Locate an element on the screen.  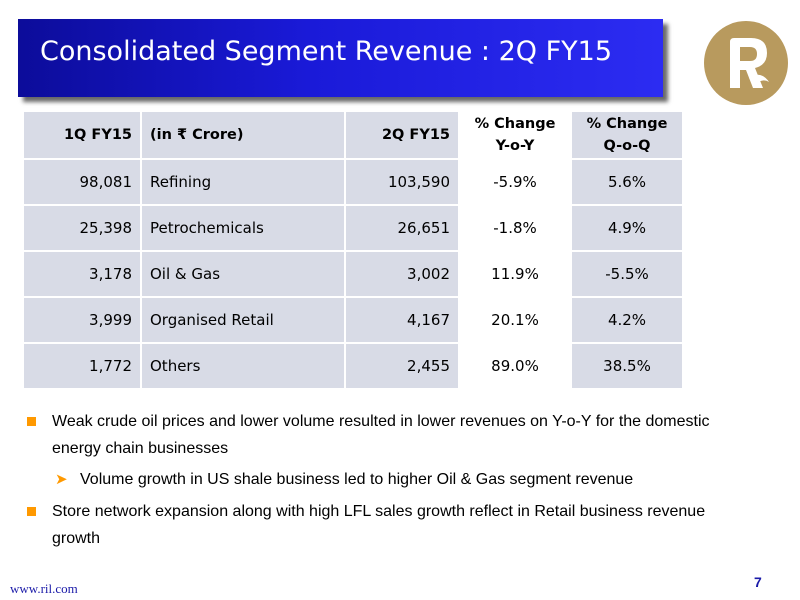
header-prev-quarter: 1Q FY15 is located at coordinates (82, 135).